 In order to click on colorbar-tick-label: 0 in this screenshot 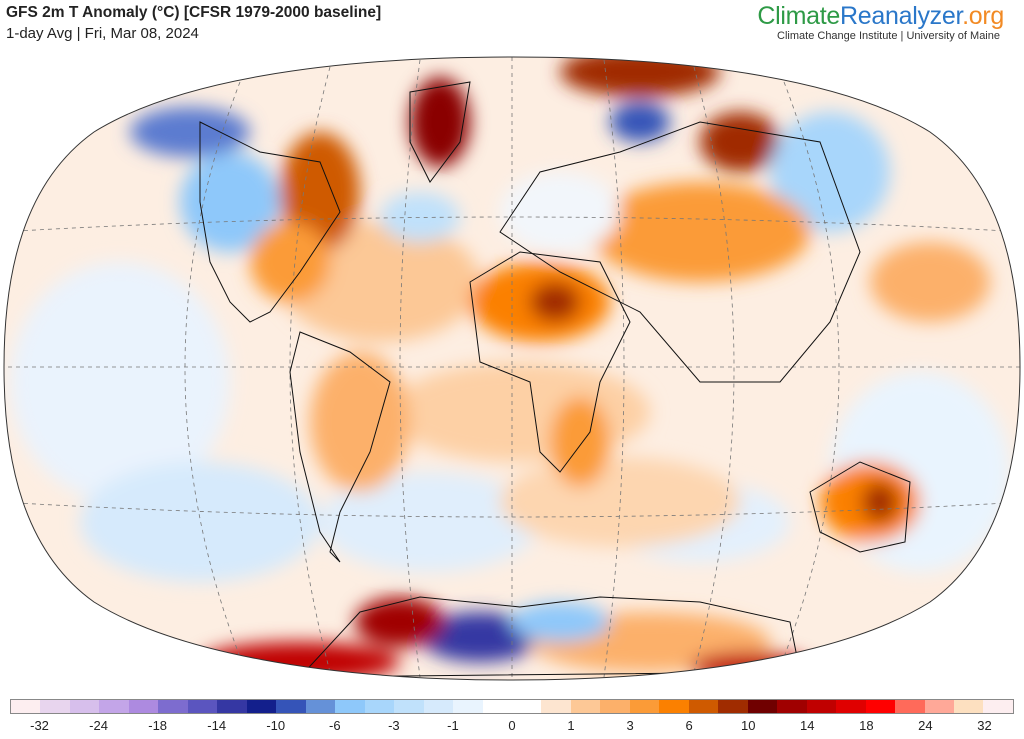, I will do `click(512, 725)`.